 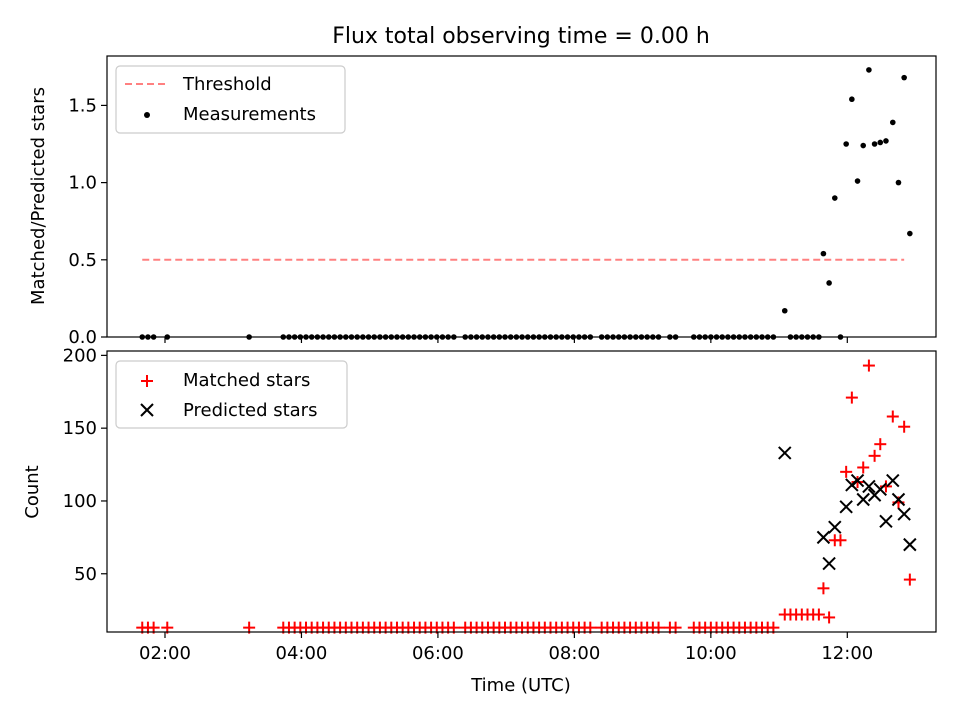 What do you see at coordinates (85, 465) in the screenshot?
I see `bottom-y-ticks: 50 100 150 200` at bounding box center [85, 465].